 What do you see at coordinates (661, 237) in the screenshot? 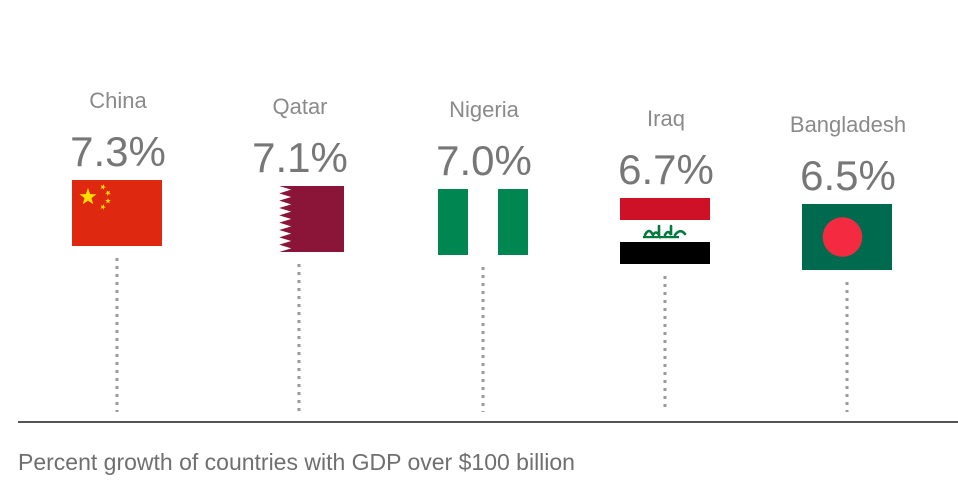
I see `iraq-flag-script-underline` at bounding box center [661, 237].